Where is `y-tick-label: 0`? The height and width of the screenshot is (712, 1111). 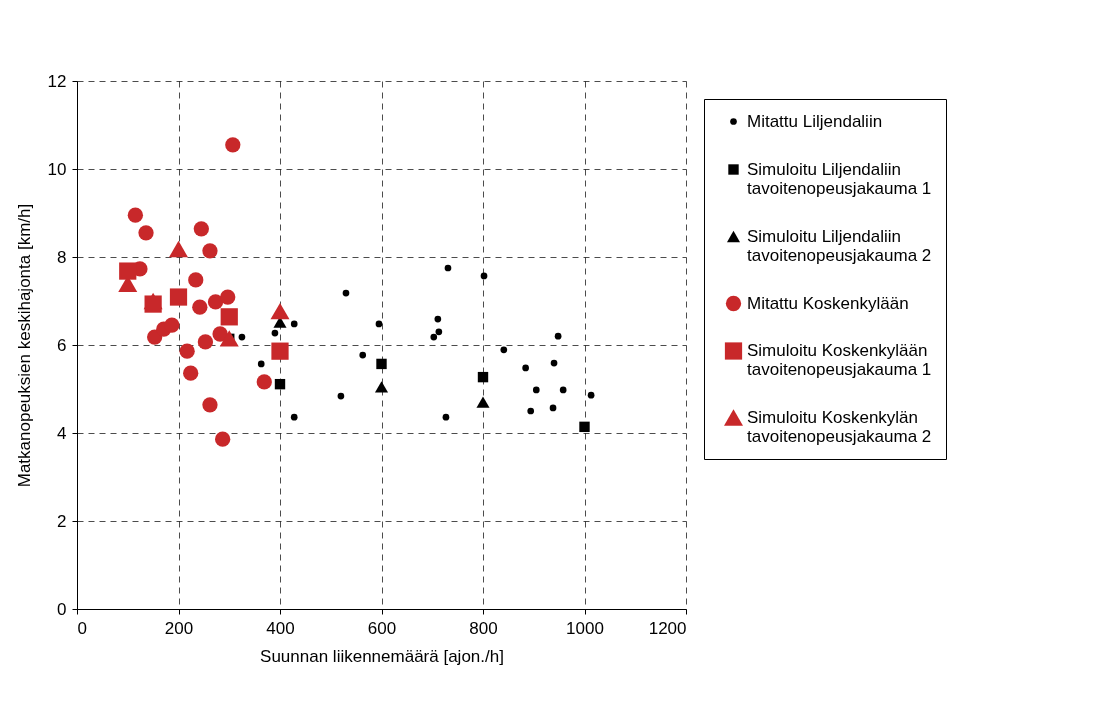
y-tick-label: 0 is located at coordinates (62, 609).